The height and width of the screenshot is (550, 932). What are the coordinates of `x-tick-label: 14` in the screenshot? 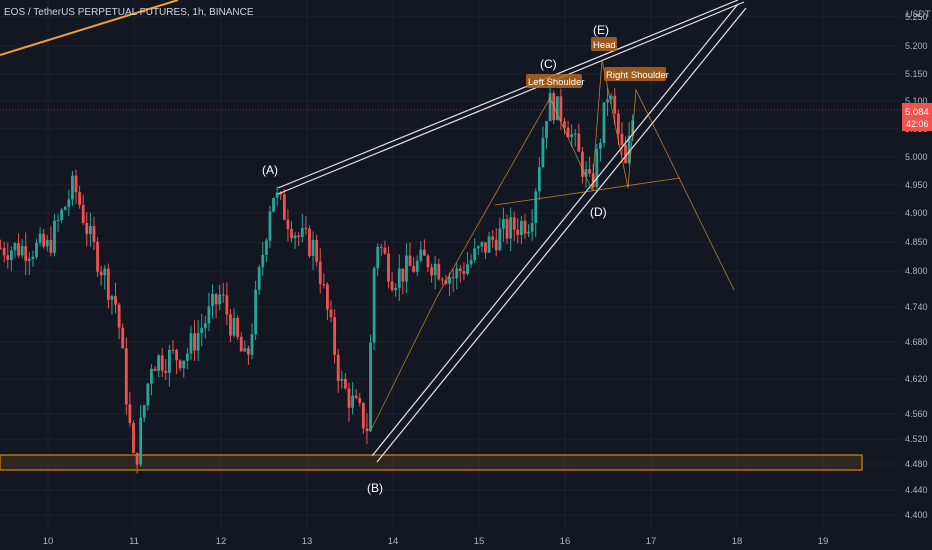 It's located at (393, 541).